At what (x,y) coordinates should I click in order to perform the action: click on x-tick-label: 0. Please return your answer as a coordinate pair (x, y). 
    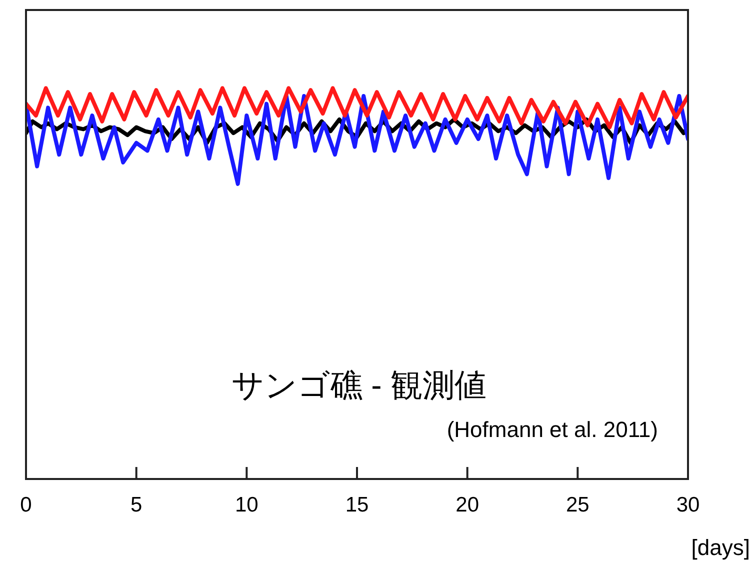
    Looking at the image, I should click on (26, 504).